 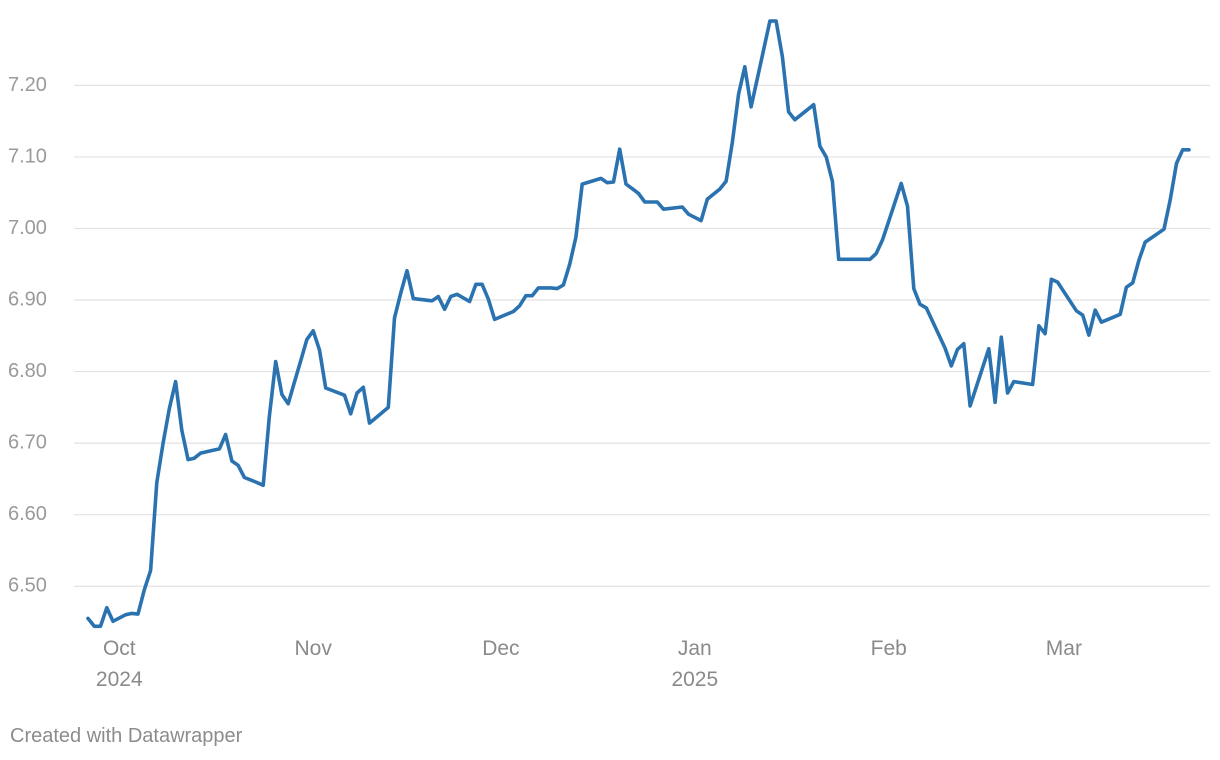 What do you see at coordinates (589, 664) in the screenshot?
I see `x-axis: Oct 2024 Nov Dec Jan 2025 Feb Mar` at bounding box center [589, 664].